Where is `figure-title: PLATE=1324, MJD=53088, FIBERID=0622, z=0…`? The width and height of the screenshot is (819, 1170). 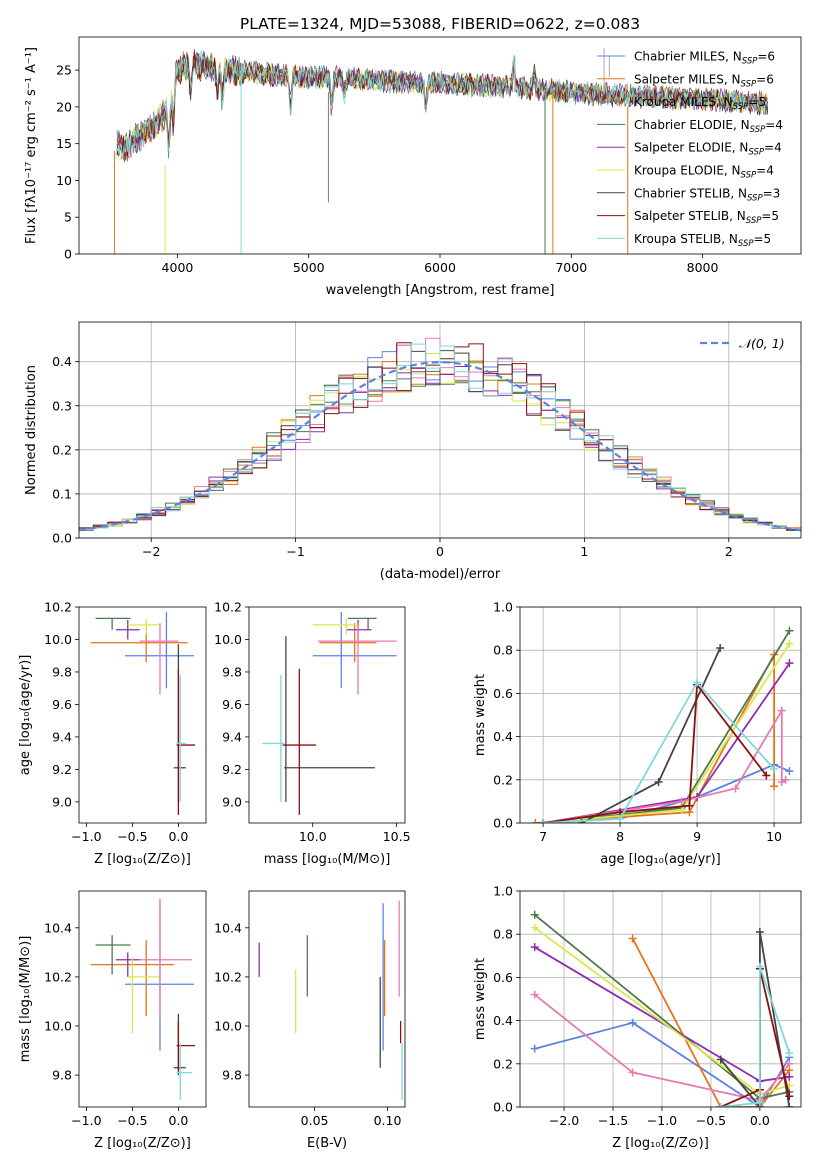 figure-title: PLATE=1324, MJD=53088, FIBERID=0622, z=0… is located at coordinates (440, 24).